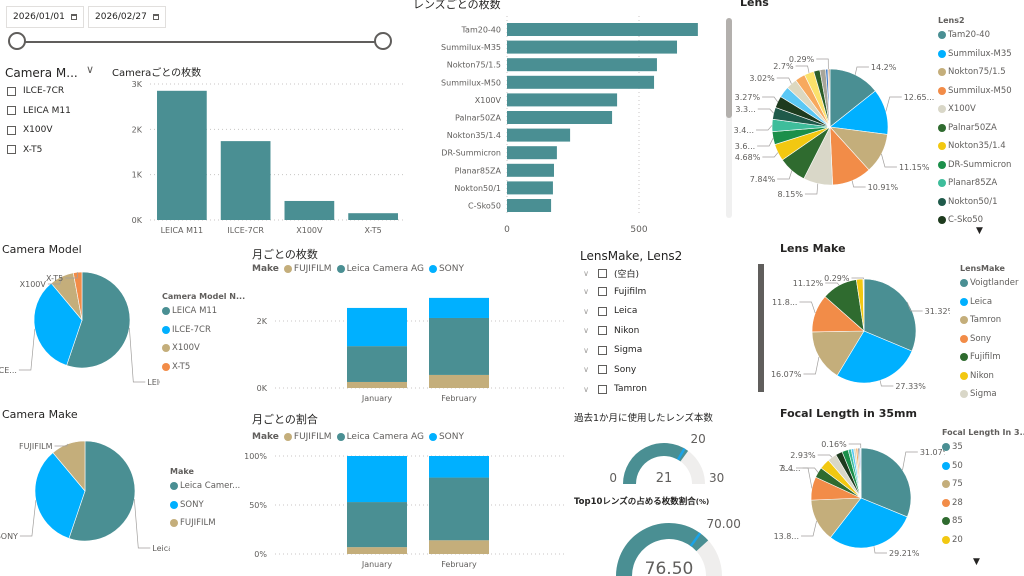  I want to click on camera-slicer-item: X100V, so click(30, 130).